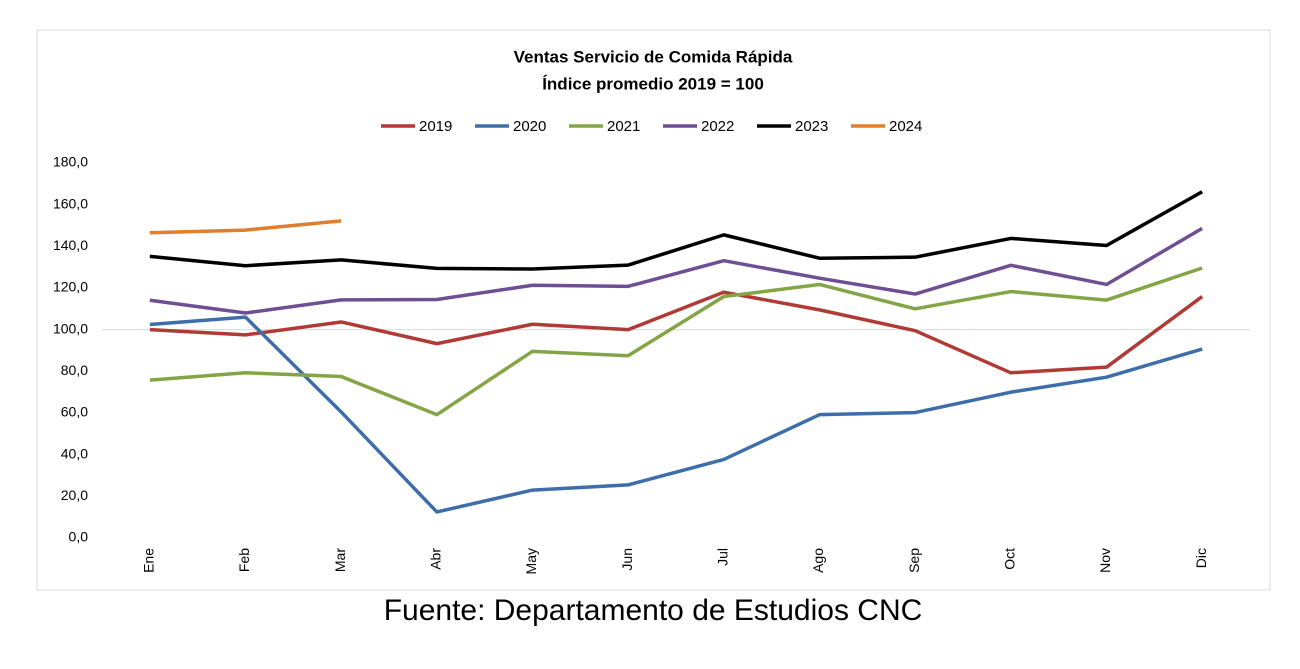 This screenshot has height=669, width=1300. I want to click on legend-label: 2023, so click(811, 126).